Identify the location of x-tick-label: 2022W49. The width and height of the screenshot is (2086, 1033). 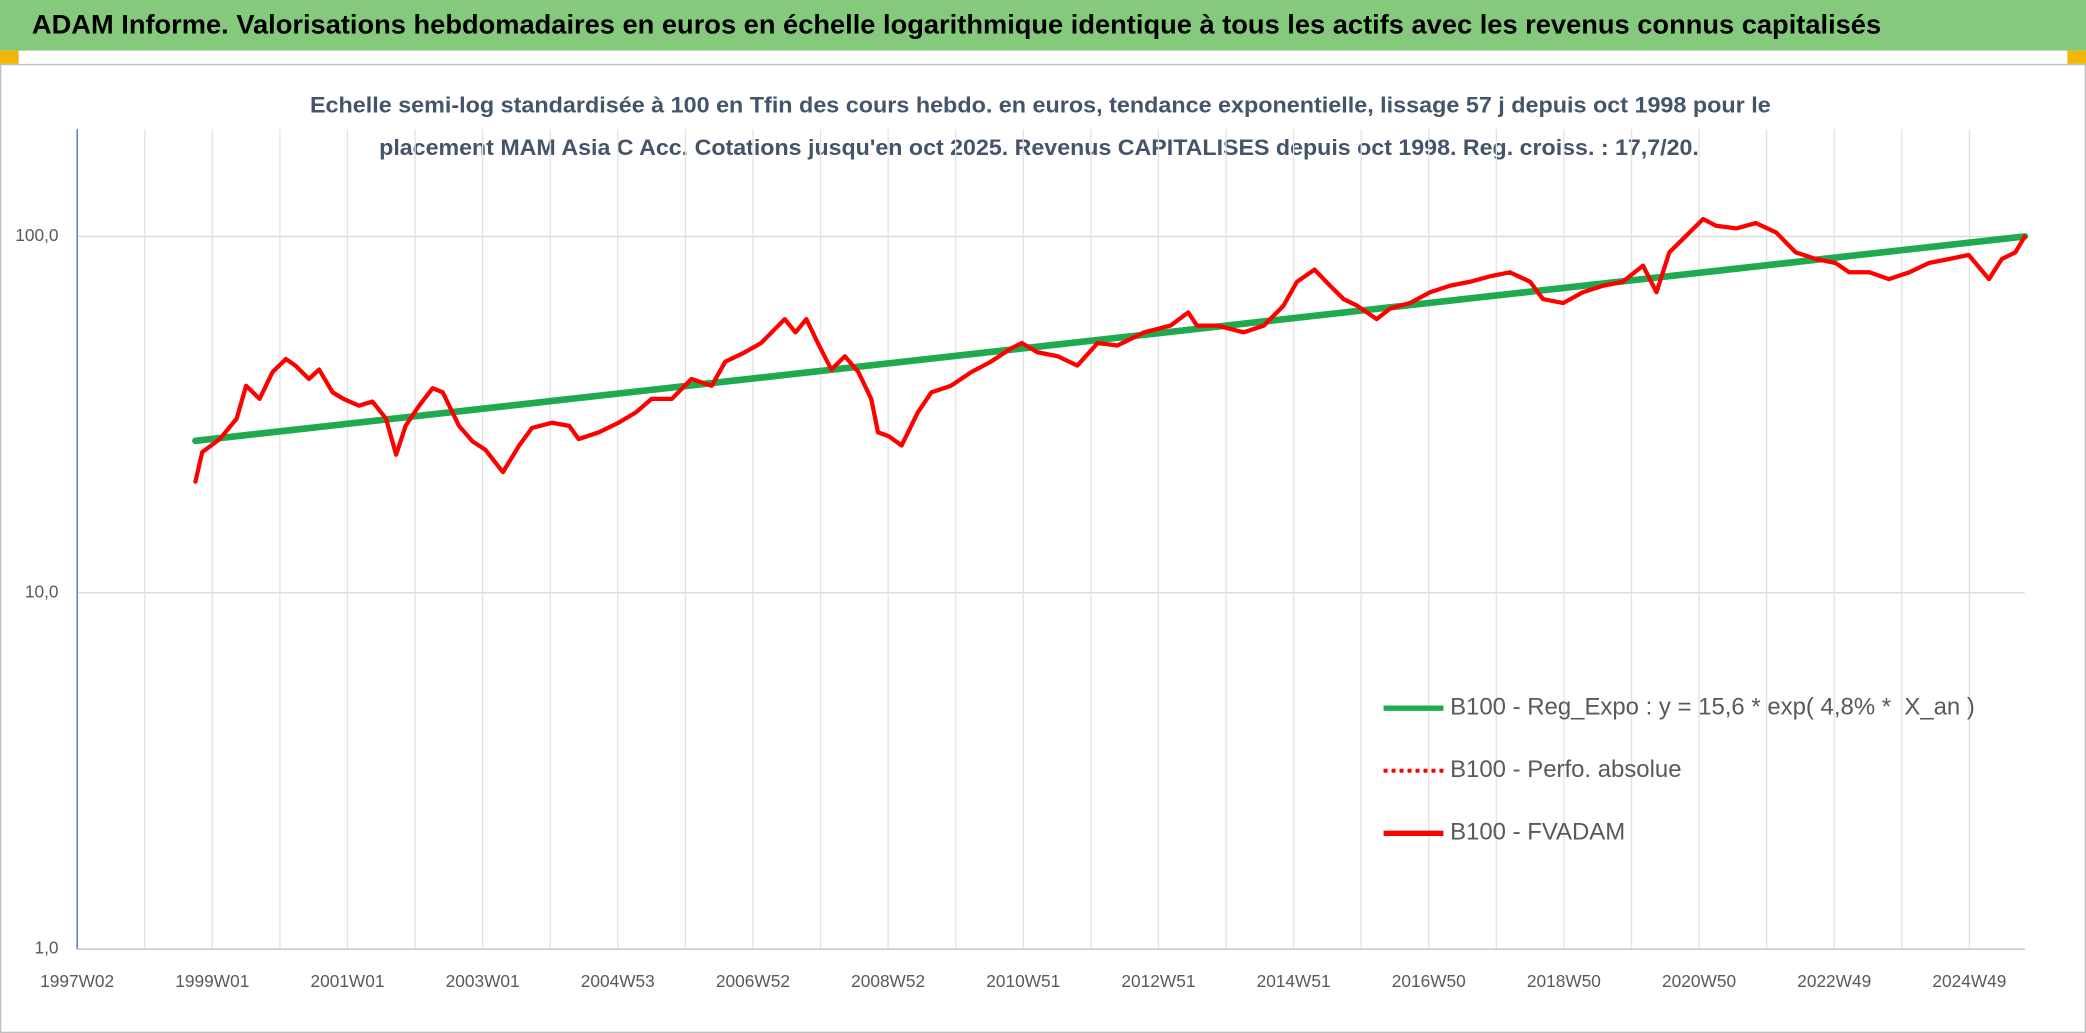
(1834, 981).